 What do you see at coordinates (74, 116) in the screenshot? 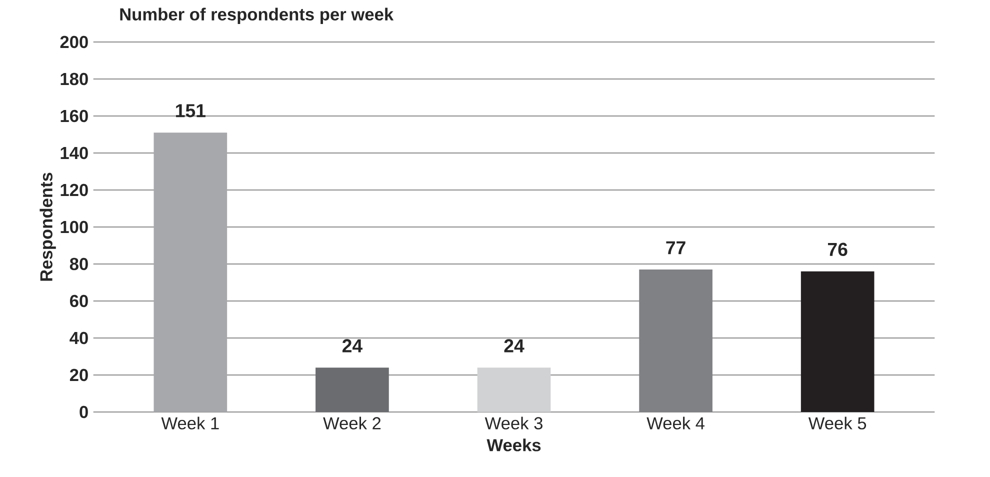
I see `y-tick-label: 160` at bounding box center [74, 116].